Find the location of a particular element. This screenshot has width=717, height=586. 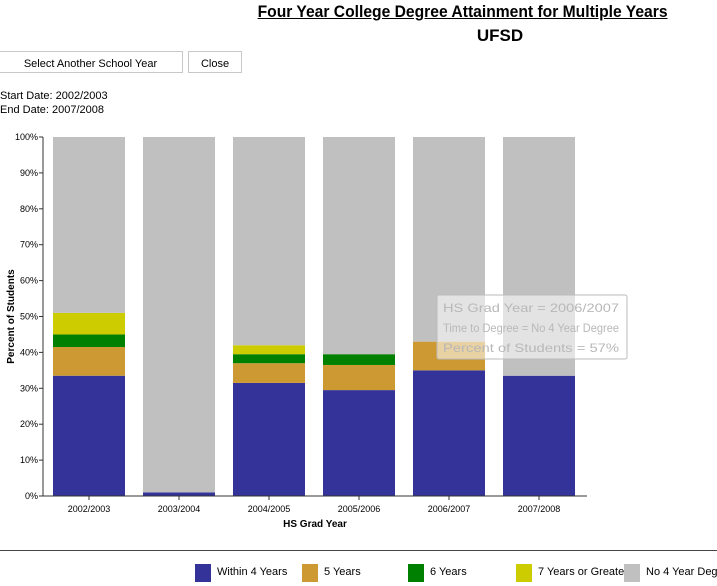

bar-segment-2002-2003-s1 is located at coordinates (89, 361).